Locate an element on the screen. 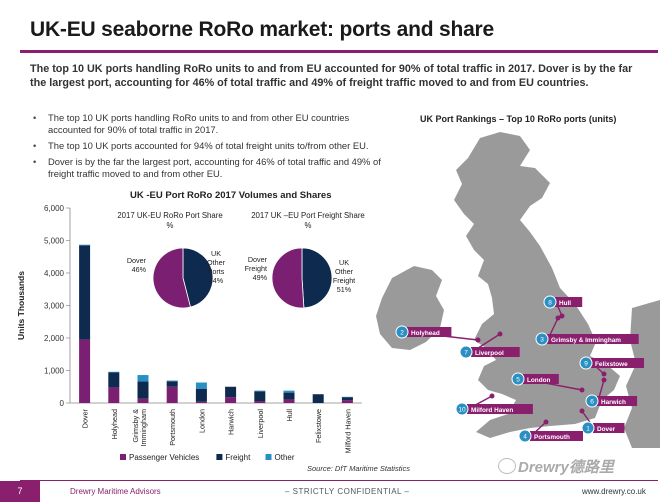 The height and width of the screenshot is (502, 670). source-note: Source: DfT Maritime Statistics is located at coordinates (358, 468).